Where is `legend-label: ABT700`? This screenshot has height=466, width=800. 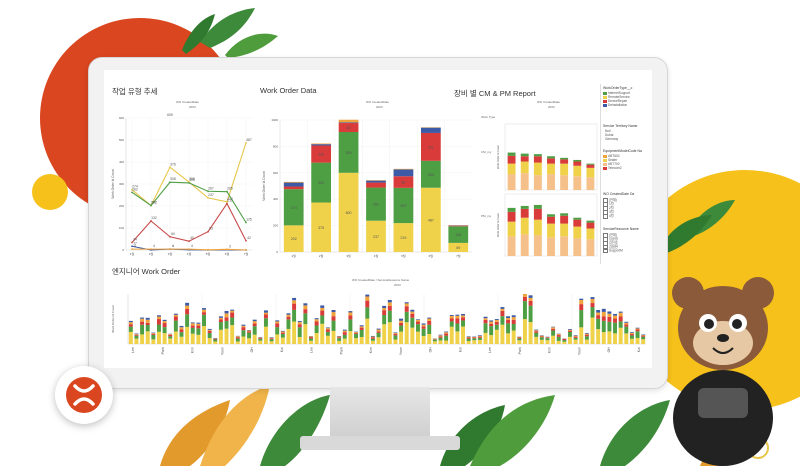 legend-label: ABT700 is located at coordinates (614, 164).